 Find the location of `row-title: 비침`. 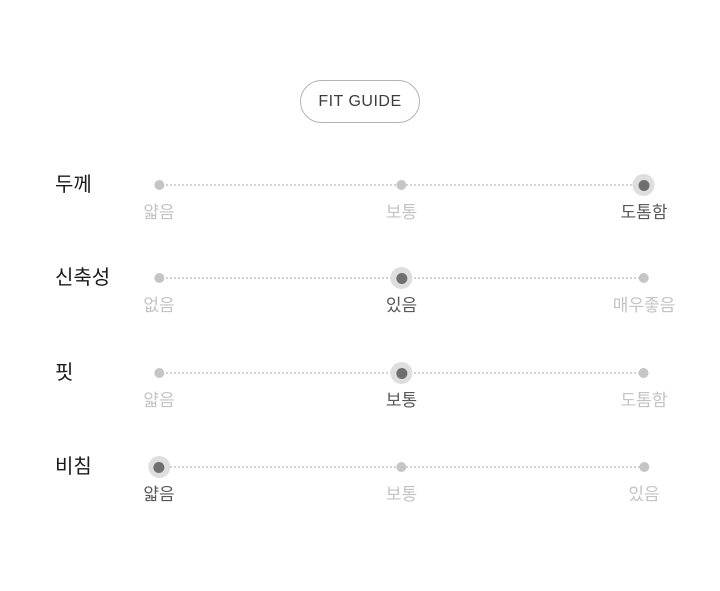

row-title: 비침 is located at coordinates (73, 467).